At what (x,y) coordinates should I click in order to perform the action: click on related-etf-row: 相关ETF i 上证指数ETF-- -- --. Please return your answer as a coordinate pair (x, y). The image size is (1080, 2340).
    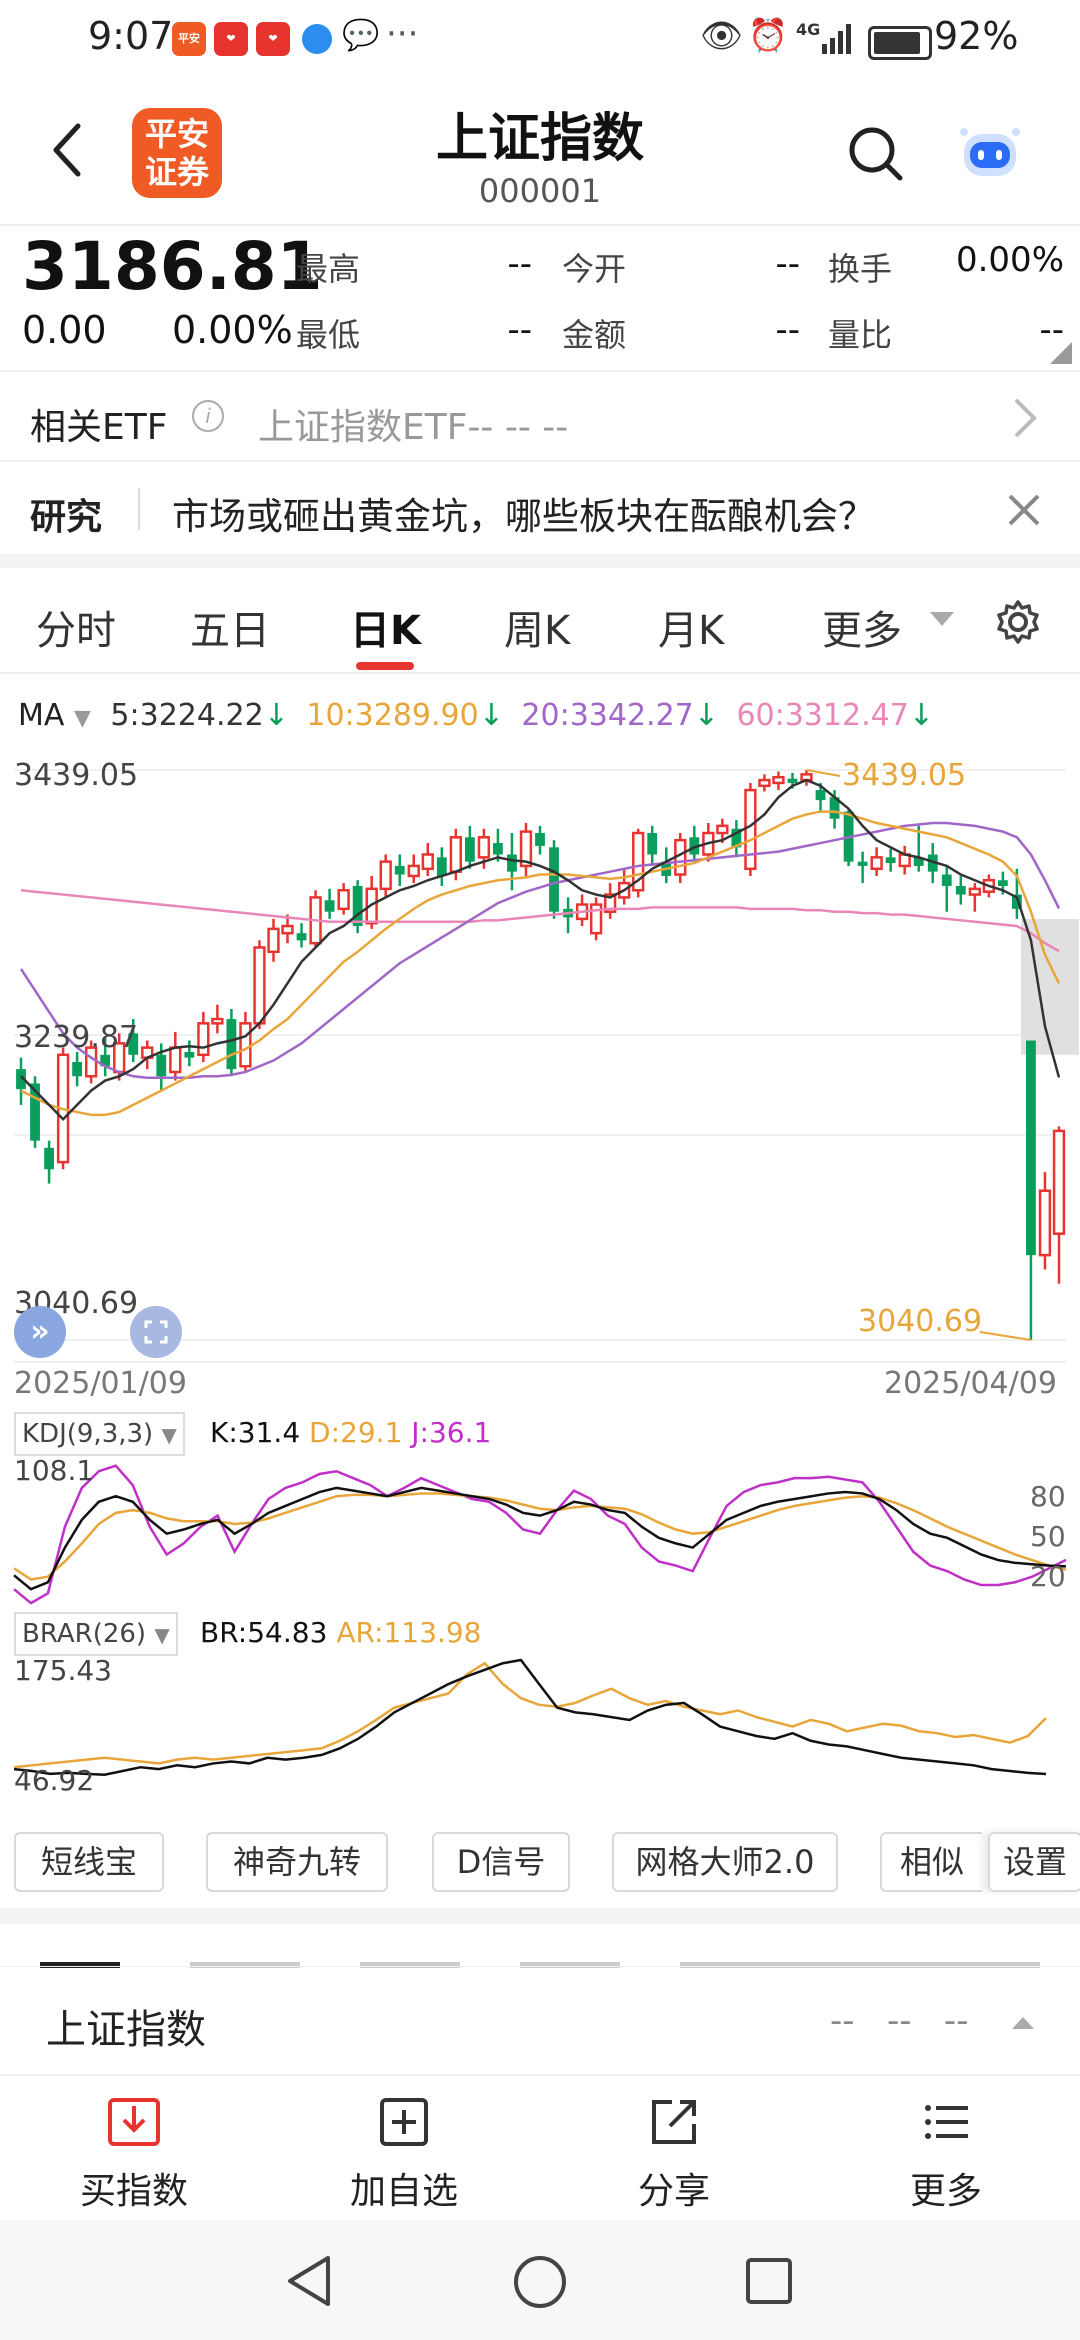
    Looking at the image, I should click on (540, 417).